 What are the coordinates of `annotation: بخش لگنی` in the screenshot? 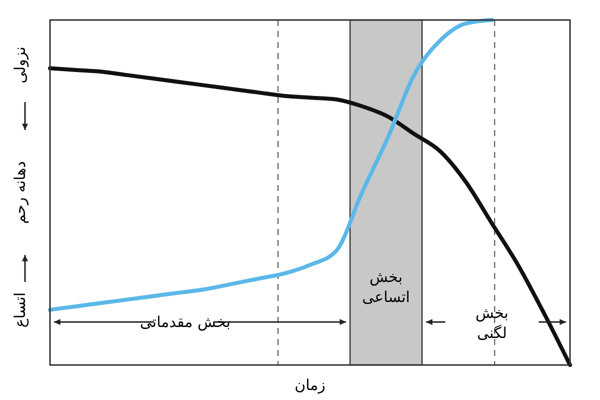 It's located at (492, 323).